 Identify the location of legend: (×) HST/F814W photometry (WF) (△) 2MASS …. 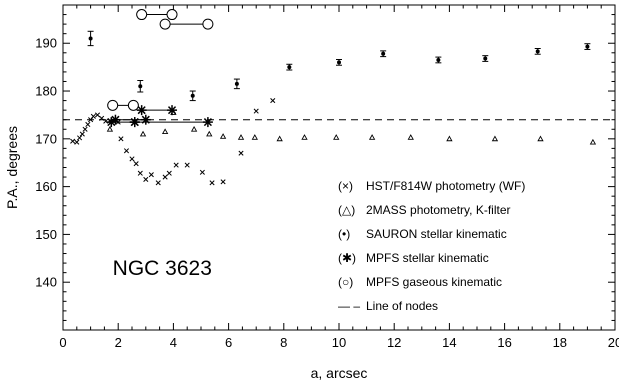
(431, 246).